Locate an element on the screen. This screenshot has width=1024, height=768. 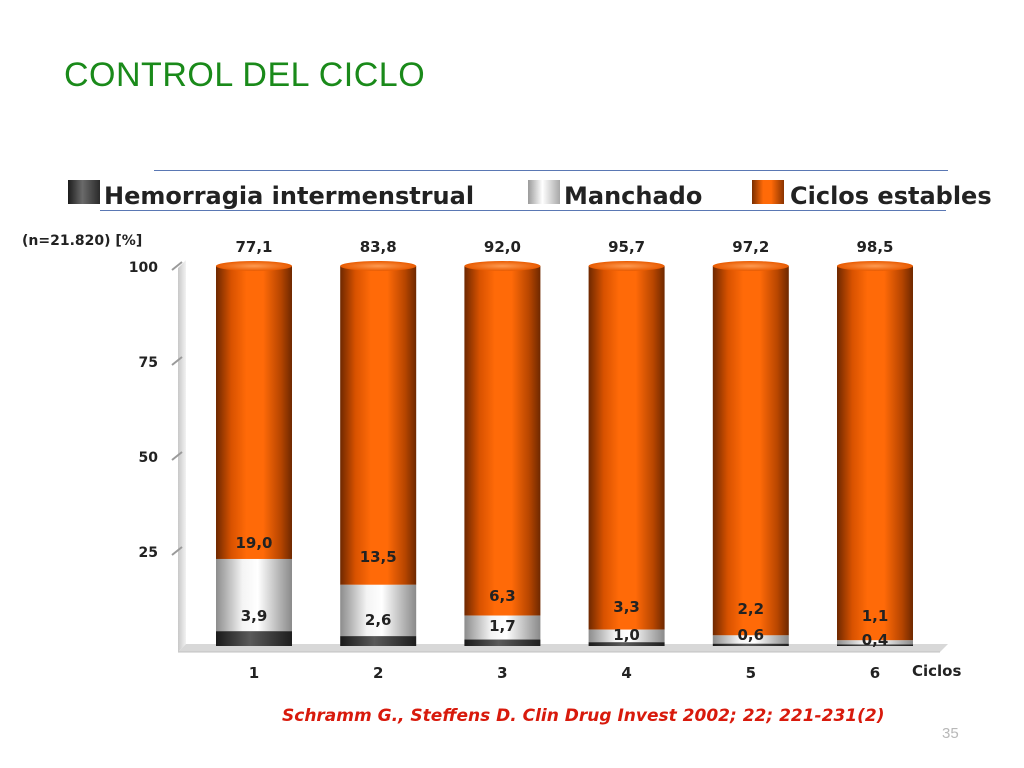
chart-floor is located at coordinates (563, 648).